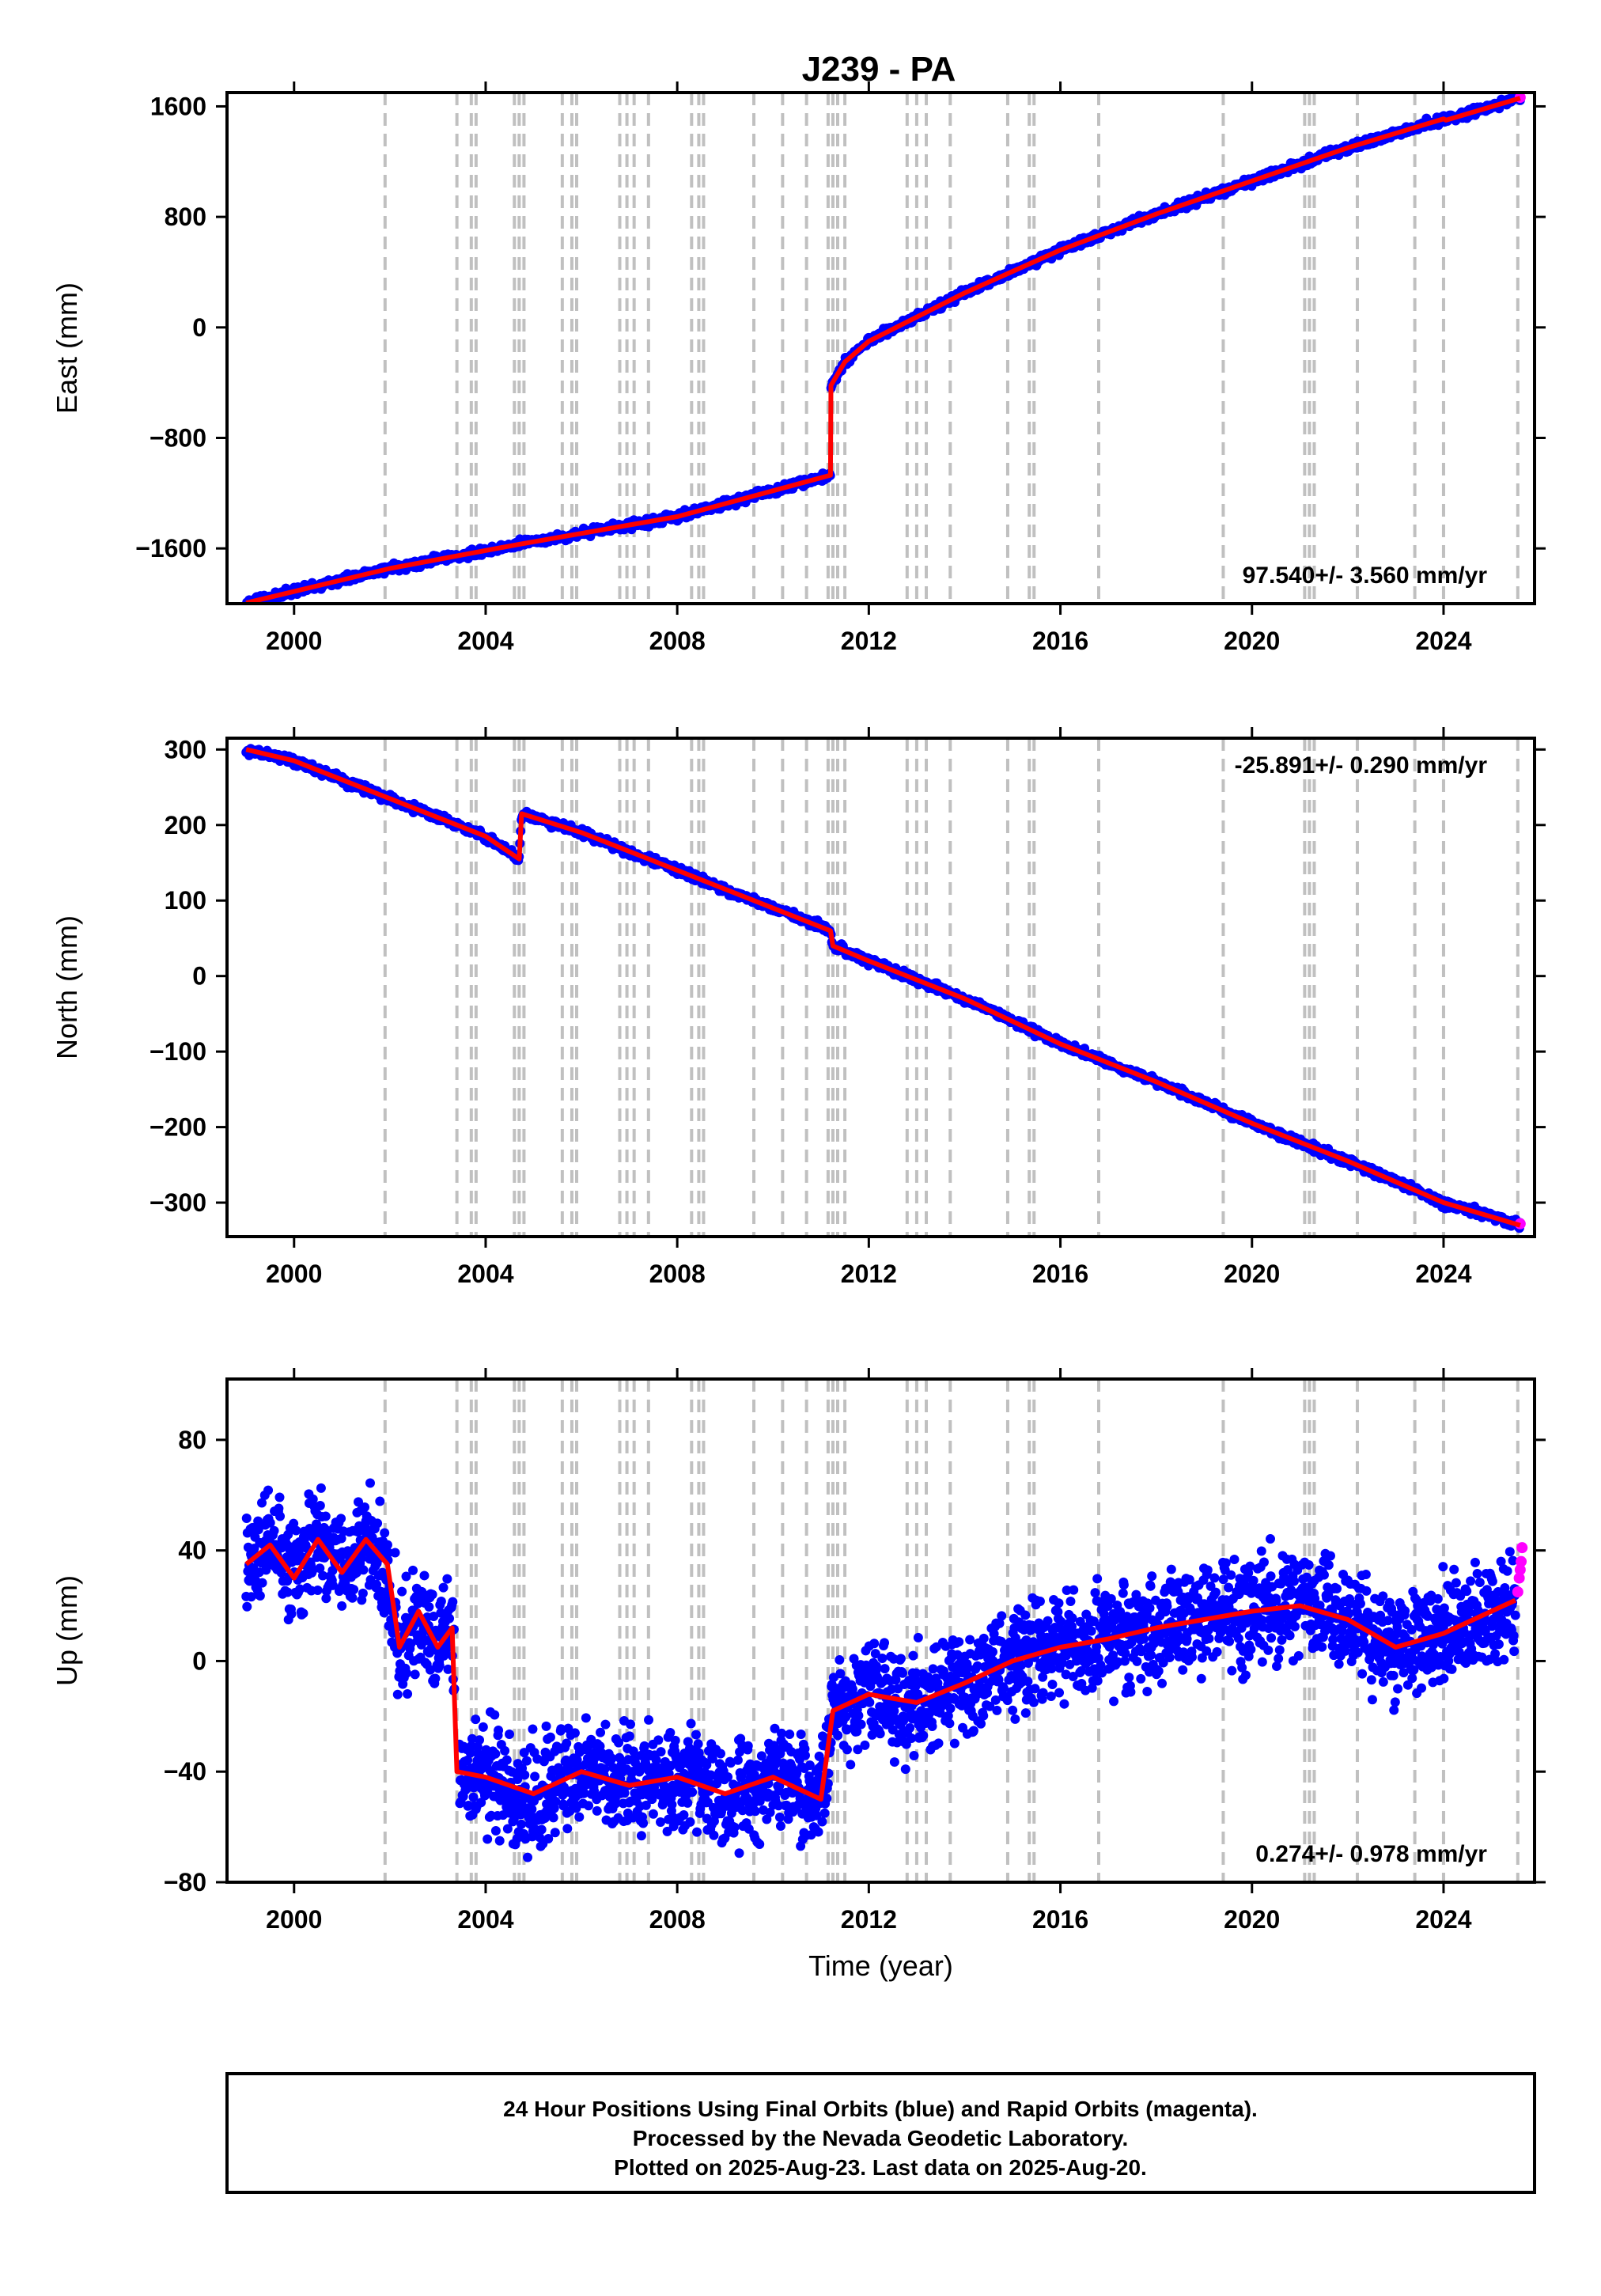 The width and height of the screenshot is (1601, 2296). What do you see at coordinates (1443, 641) in the screenshot?
I see `x-tick-label: 2024` at bounding box center [1443, 641].